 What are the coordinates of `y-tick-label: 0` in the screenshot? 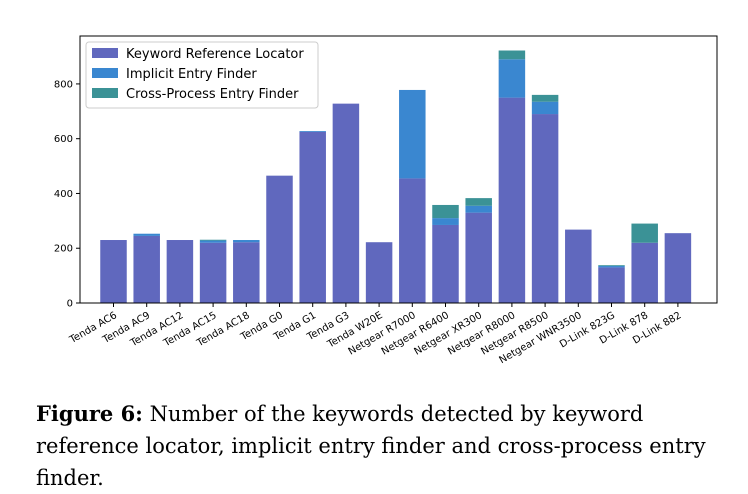 It's located at (70, 304).